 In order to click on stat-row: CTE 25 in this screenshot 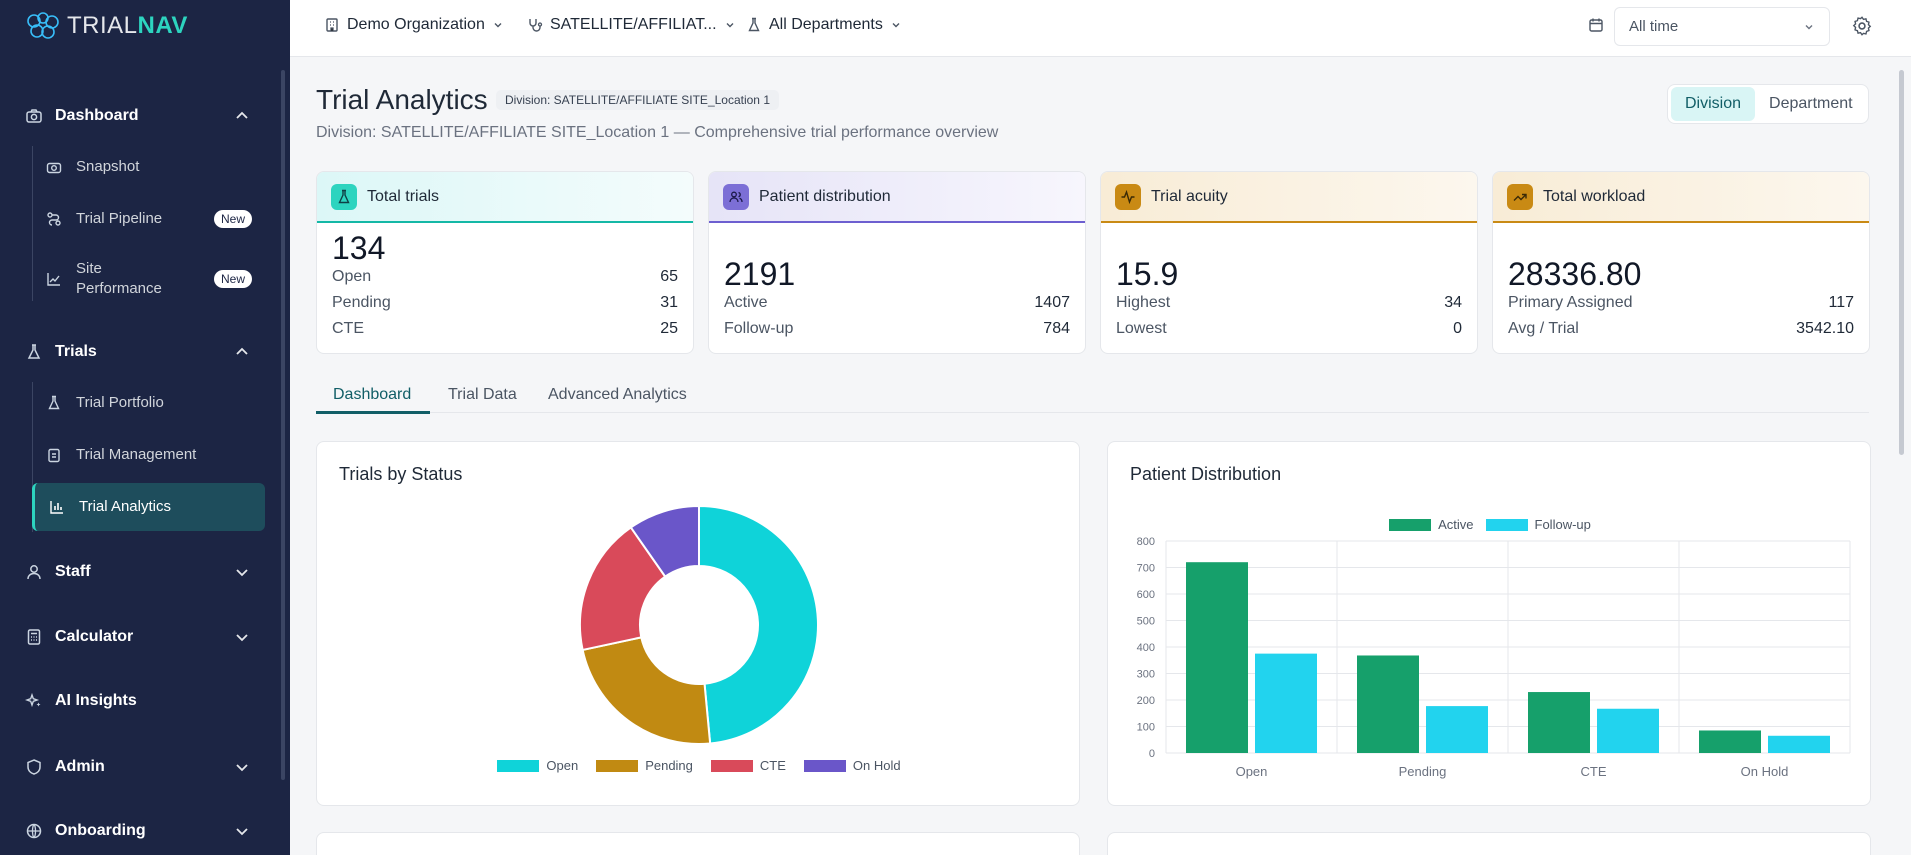, I will do `click(505, 328)`.